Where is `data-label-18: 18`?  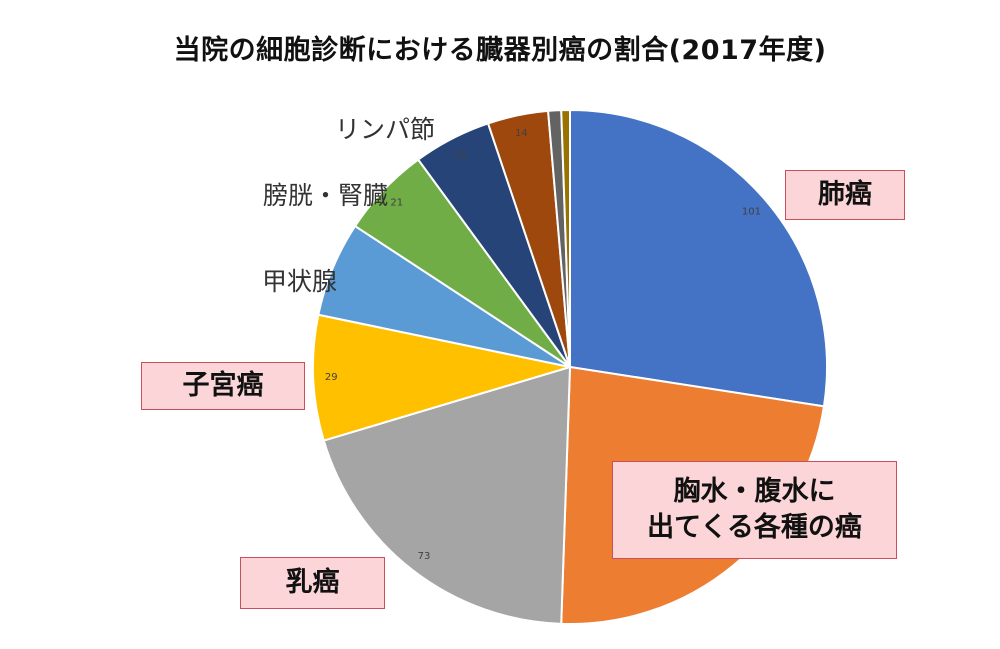
data-label-18: 18 is located at coordinates (460, 155).